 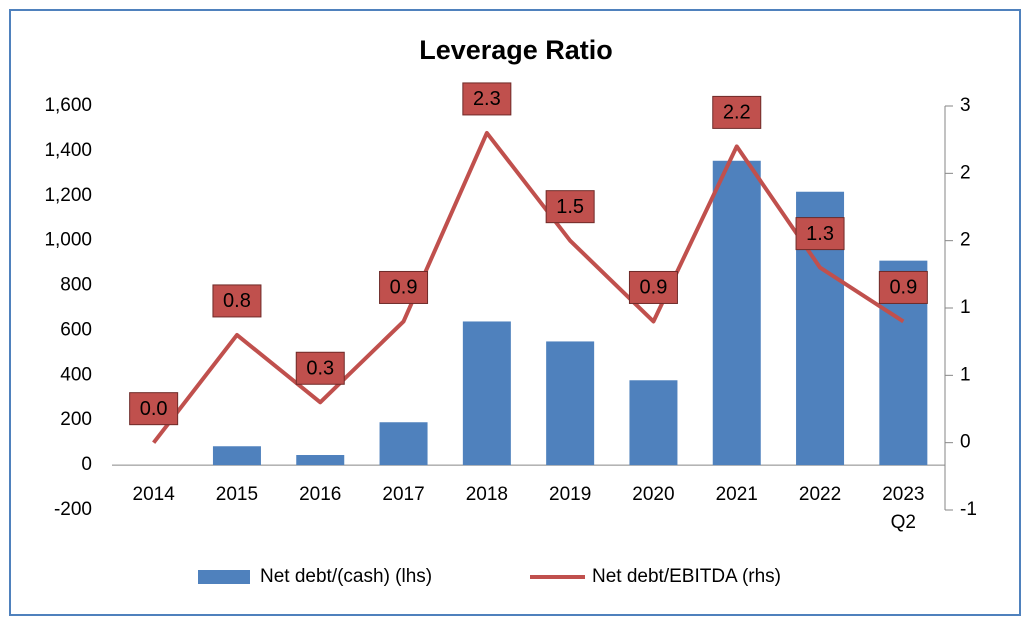 I want to click on data-label: 0.8, so click(x=237, y=301).